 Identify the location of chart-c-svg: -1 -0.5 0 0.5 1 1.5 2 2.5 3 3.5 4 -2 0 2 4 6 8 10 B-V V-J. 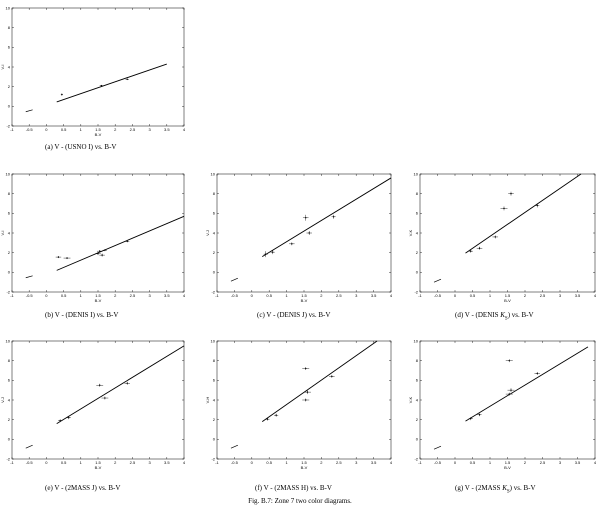
(299, 237).